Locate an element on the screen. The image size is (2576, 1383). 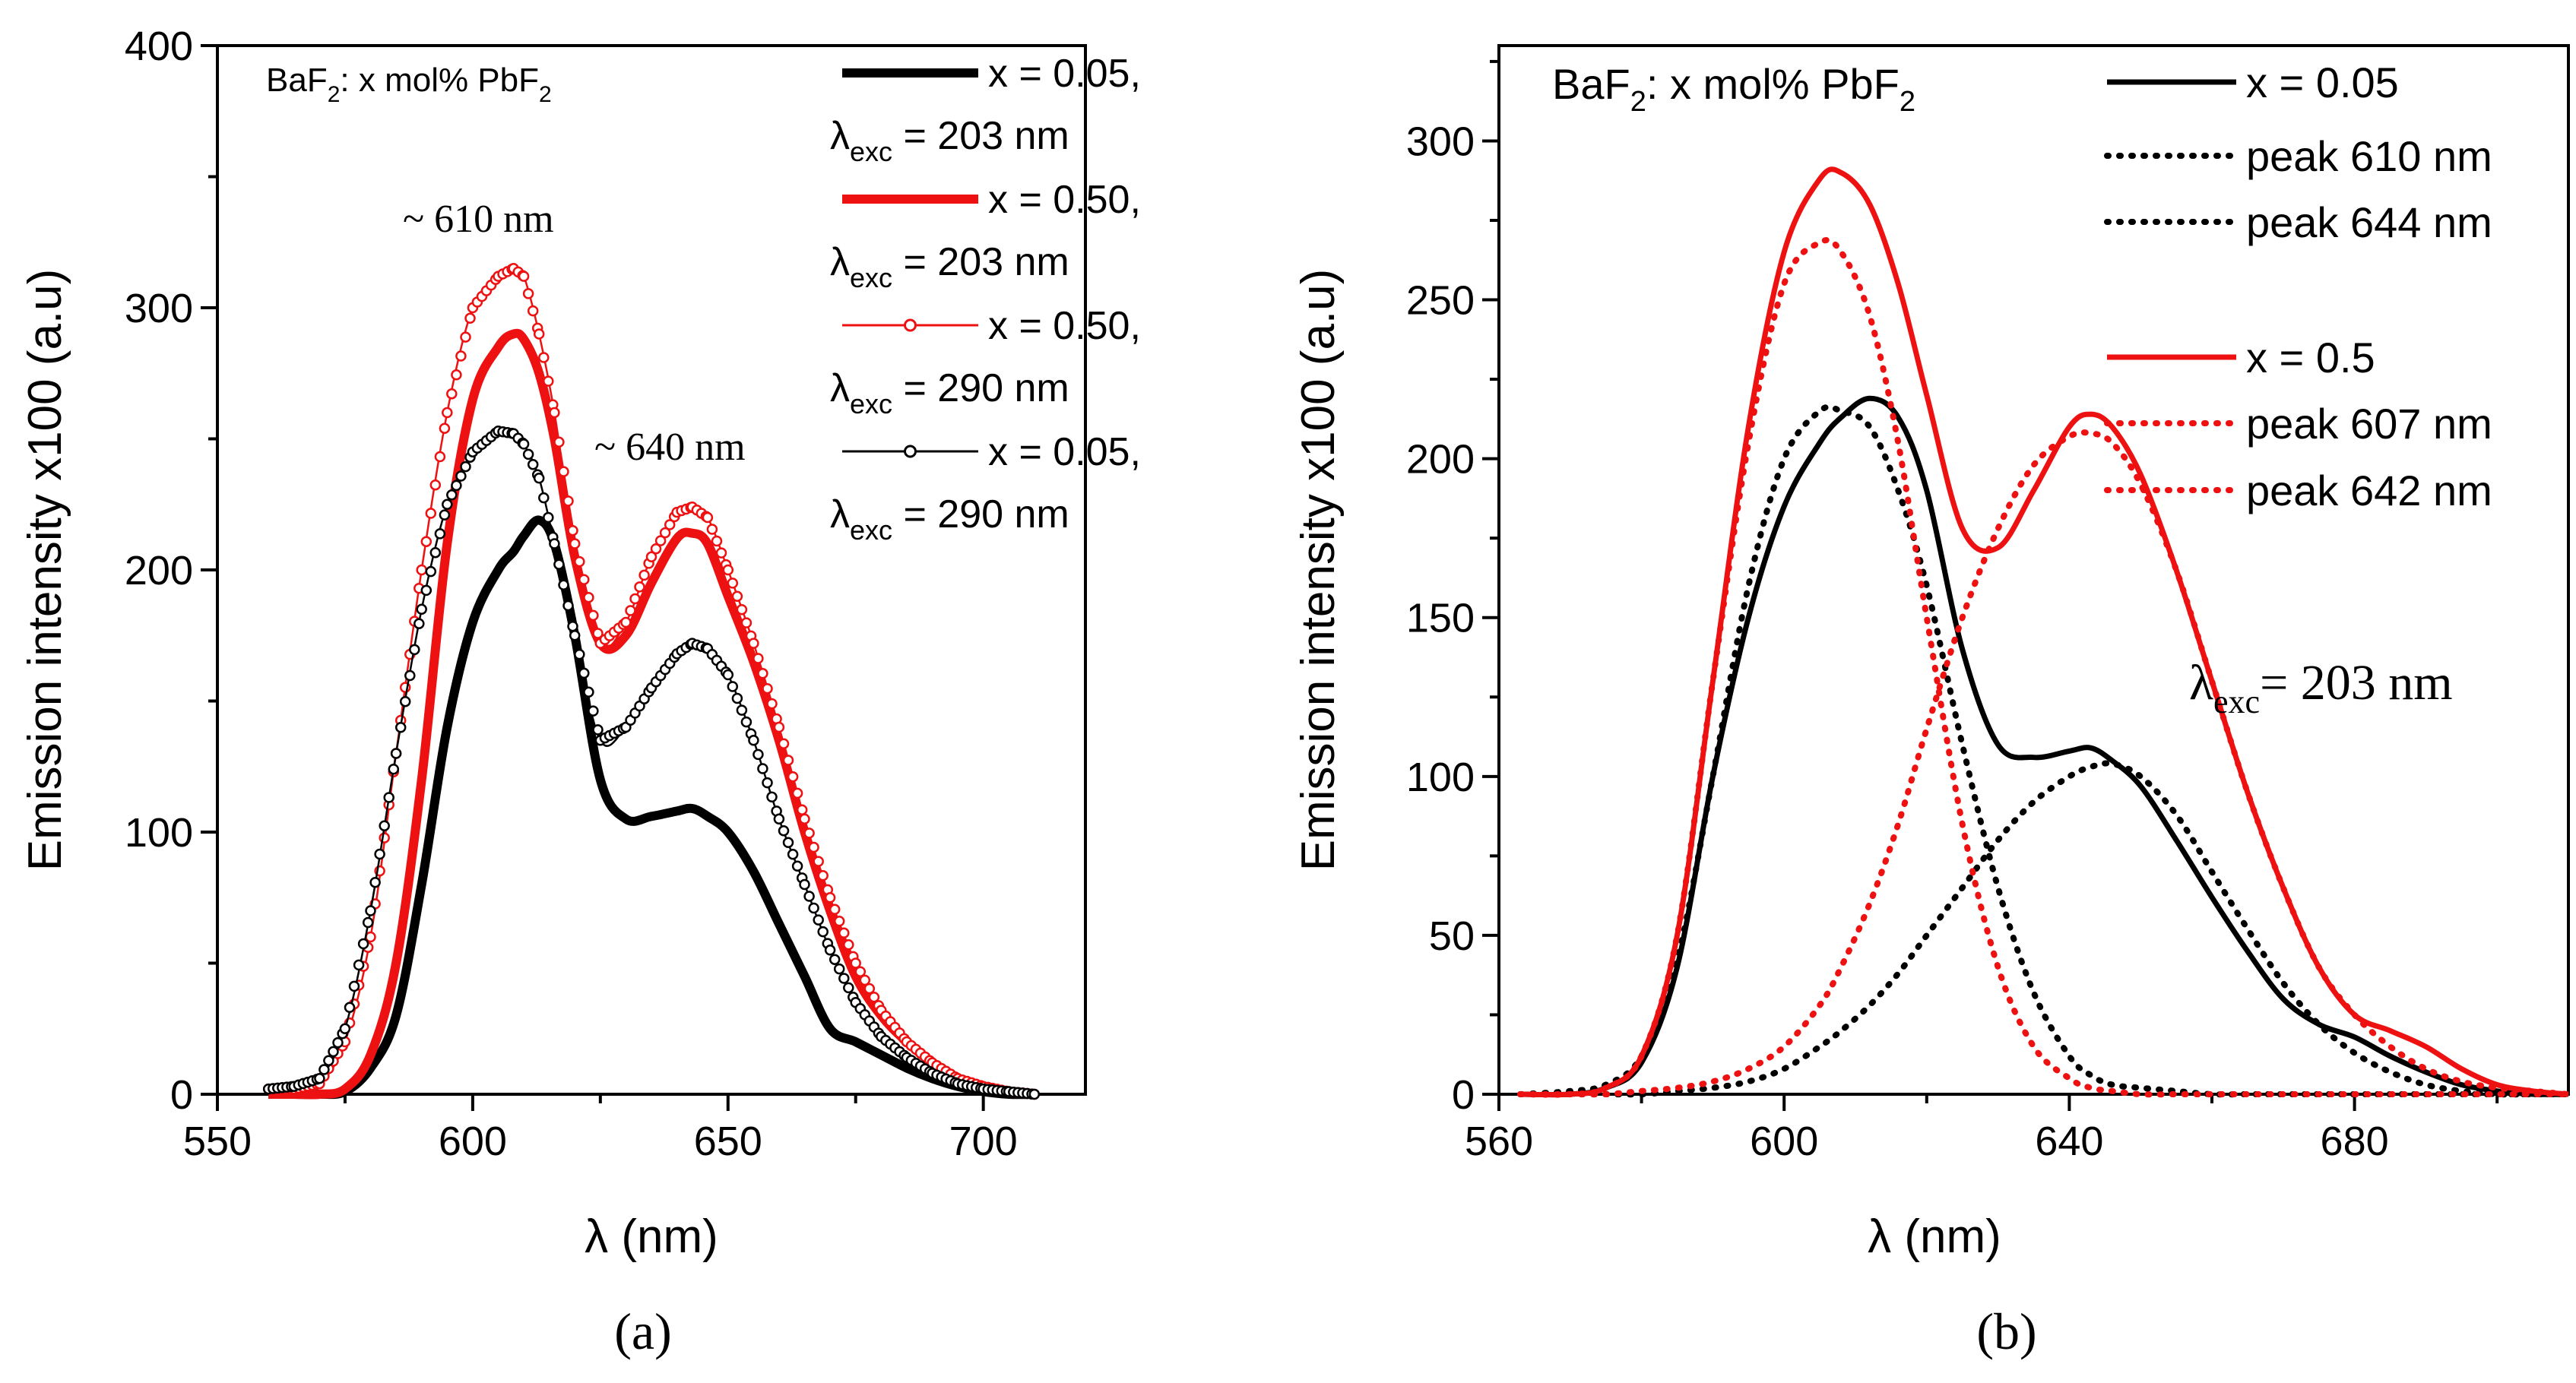
panel-b-xtick-label: 600 is located at coordinates (1784, 1141).